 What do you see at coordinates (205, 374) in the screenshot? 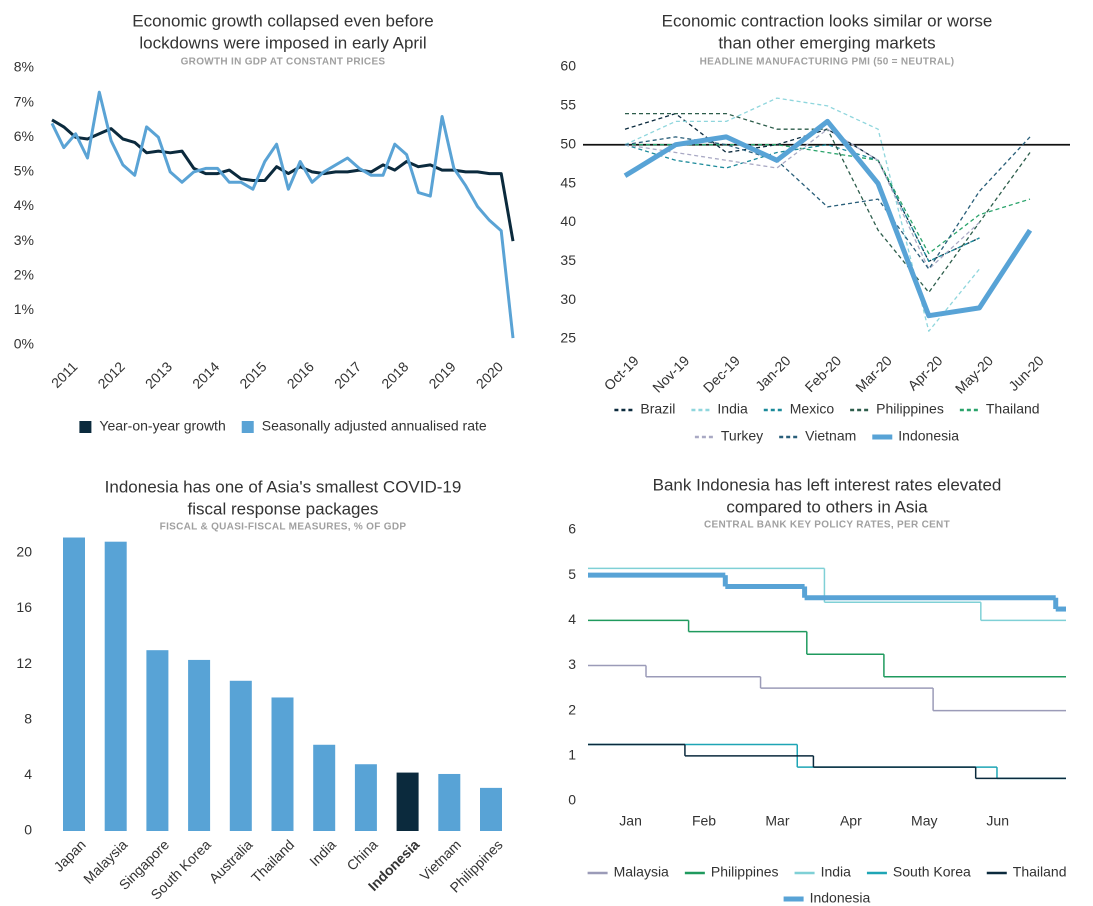
I see `x-tick-label: 2014` at bounding box center [205, 374].